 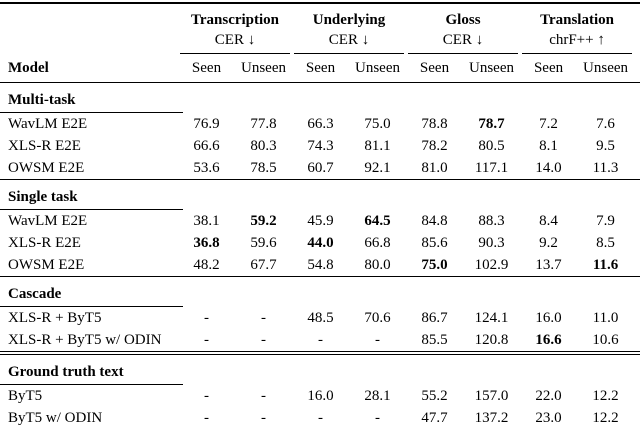 What do you see at coordinates (263, 146) in the screenshot?
I see `value-cell: 80.3` at bounding box center [263, 146].